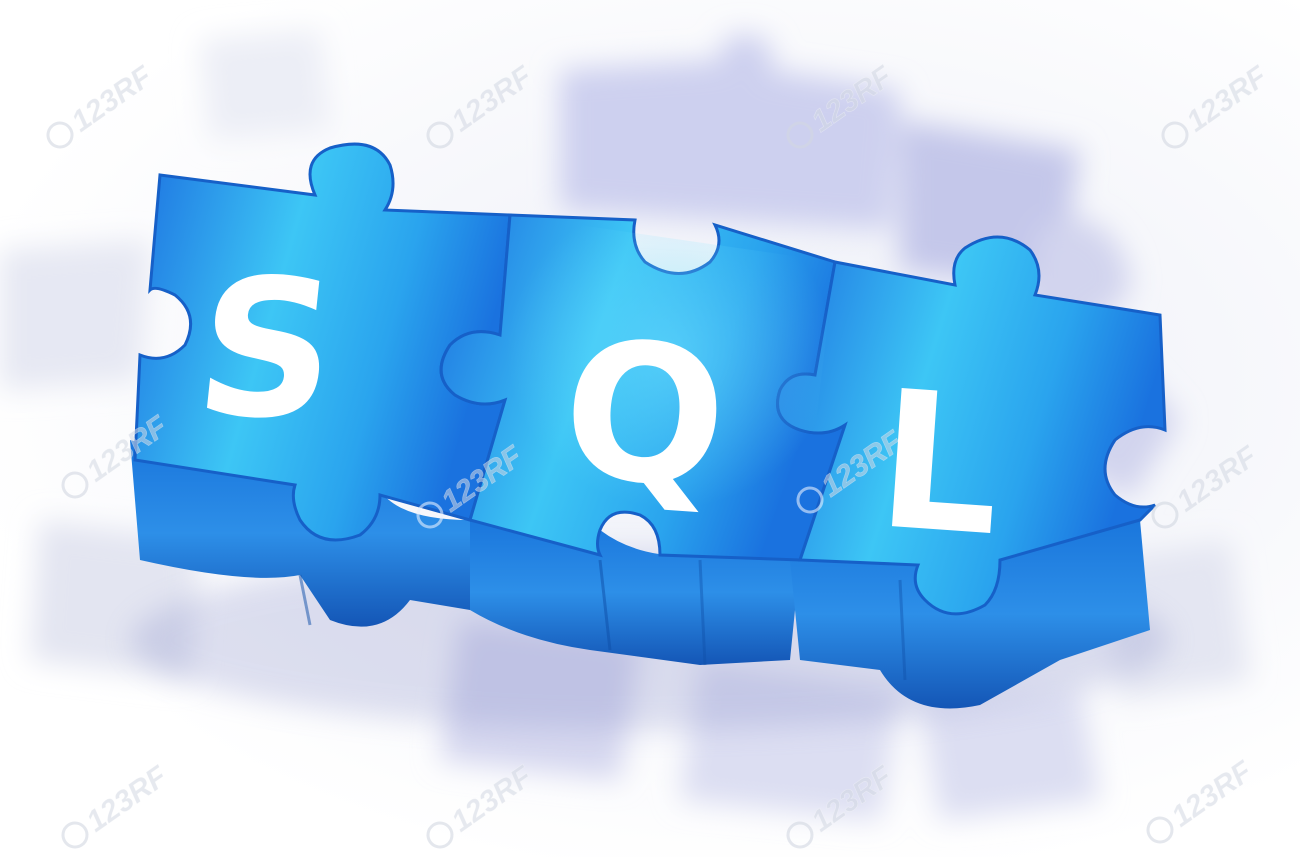  I want to click on letter-q: Q, so click(644, 415).